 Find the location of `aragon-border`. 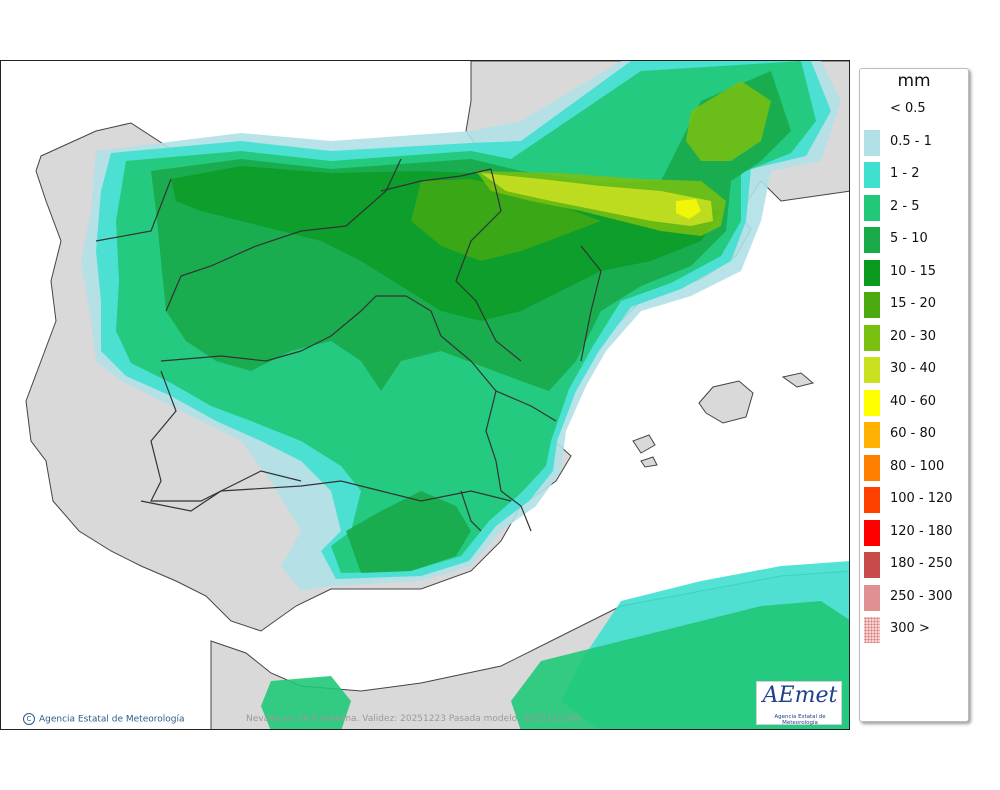

aragon-border is located at coordinates (488, 265).